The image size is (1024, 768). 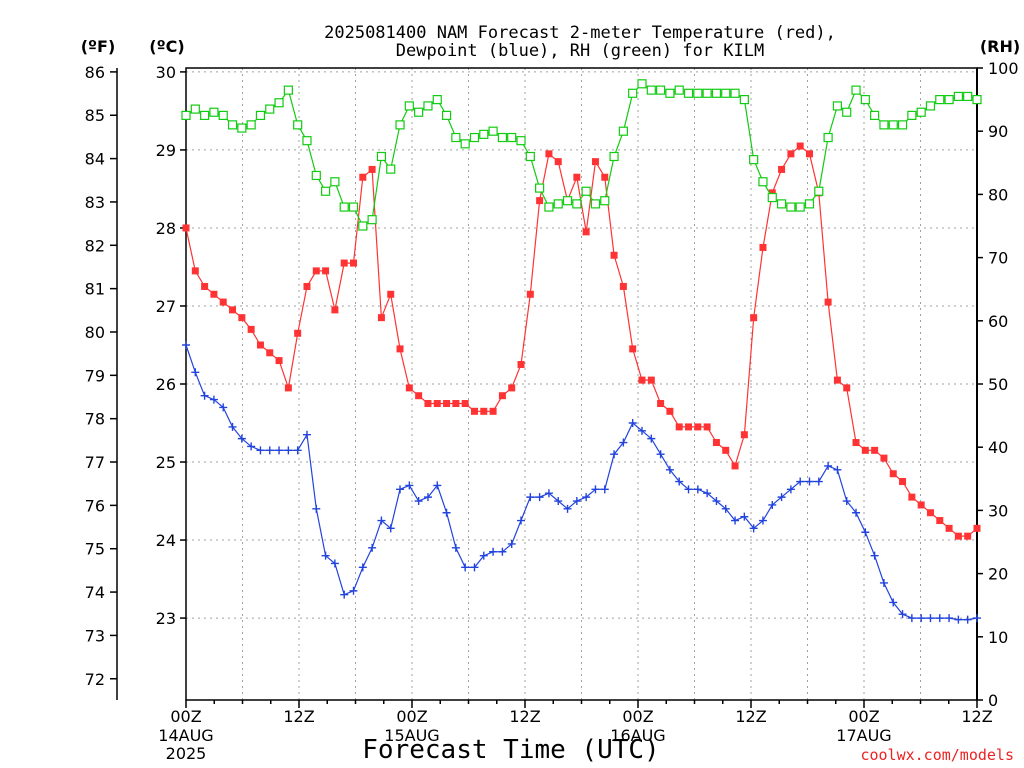 What do you see at coordinates (637, 735) in the screenshot?
I see `x-tick-date: 16AUG` at bounding box center [637, 735].